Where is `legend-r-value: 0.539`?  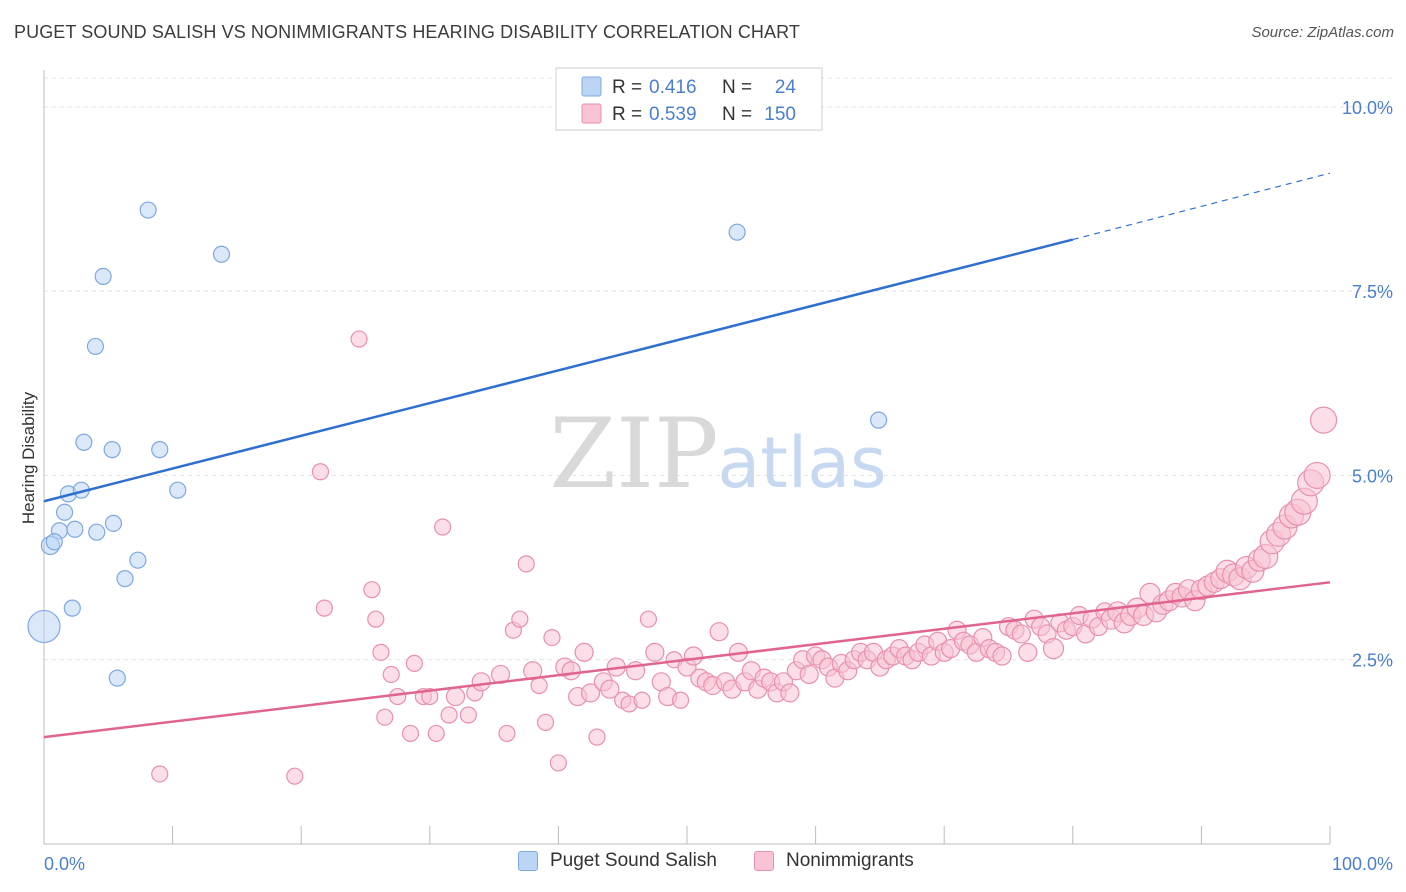
legend-r-value: 0.539 is located at coordinates (673, 114).